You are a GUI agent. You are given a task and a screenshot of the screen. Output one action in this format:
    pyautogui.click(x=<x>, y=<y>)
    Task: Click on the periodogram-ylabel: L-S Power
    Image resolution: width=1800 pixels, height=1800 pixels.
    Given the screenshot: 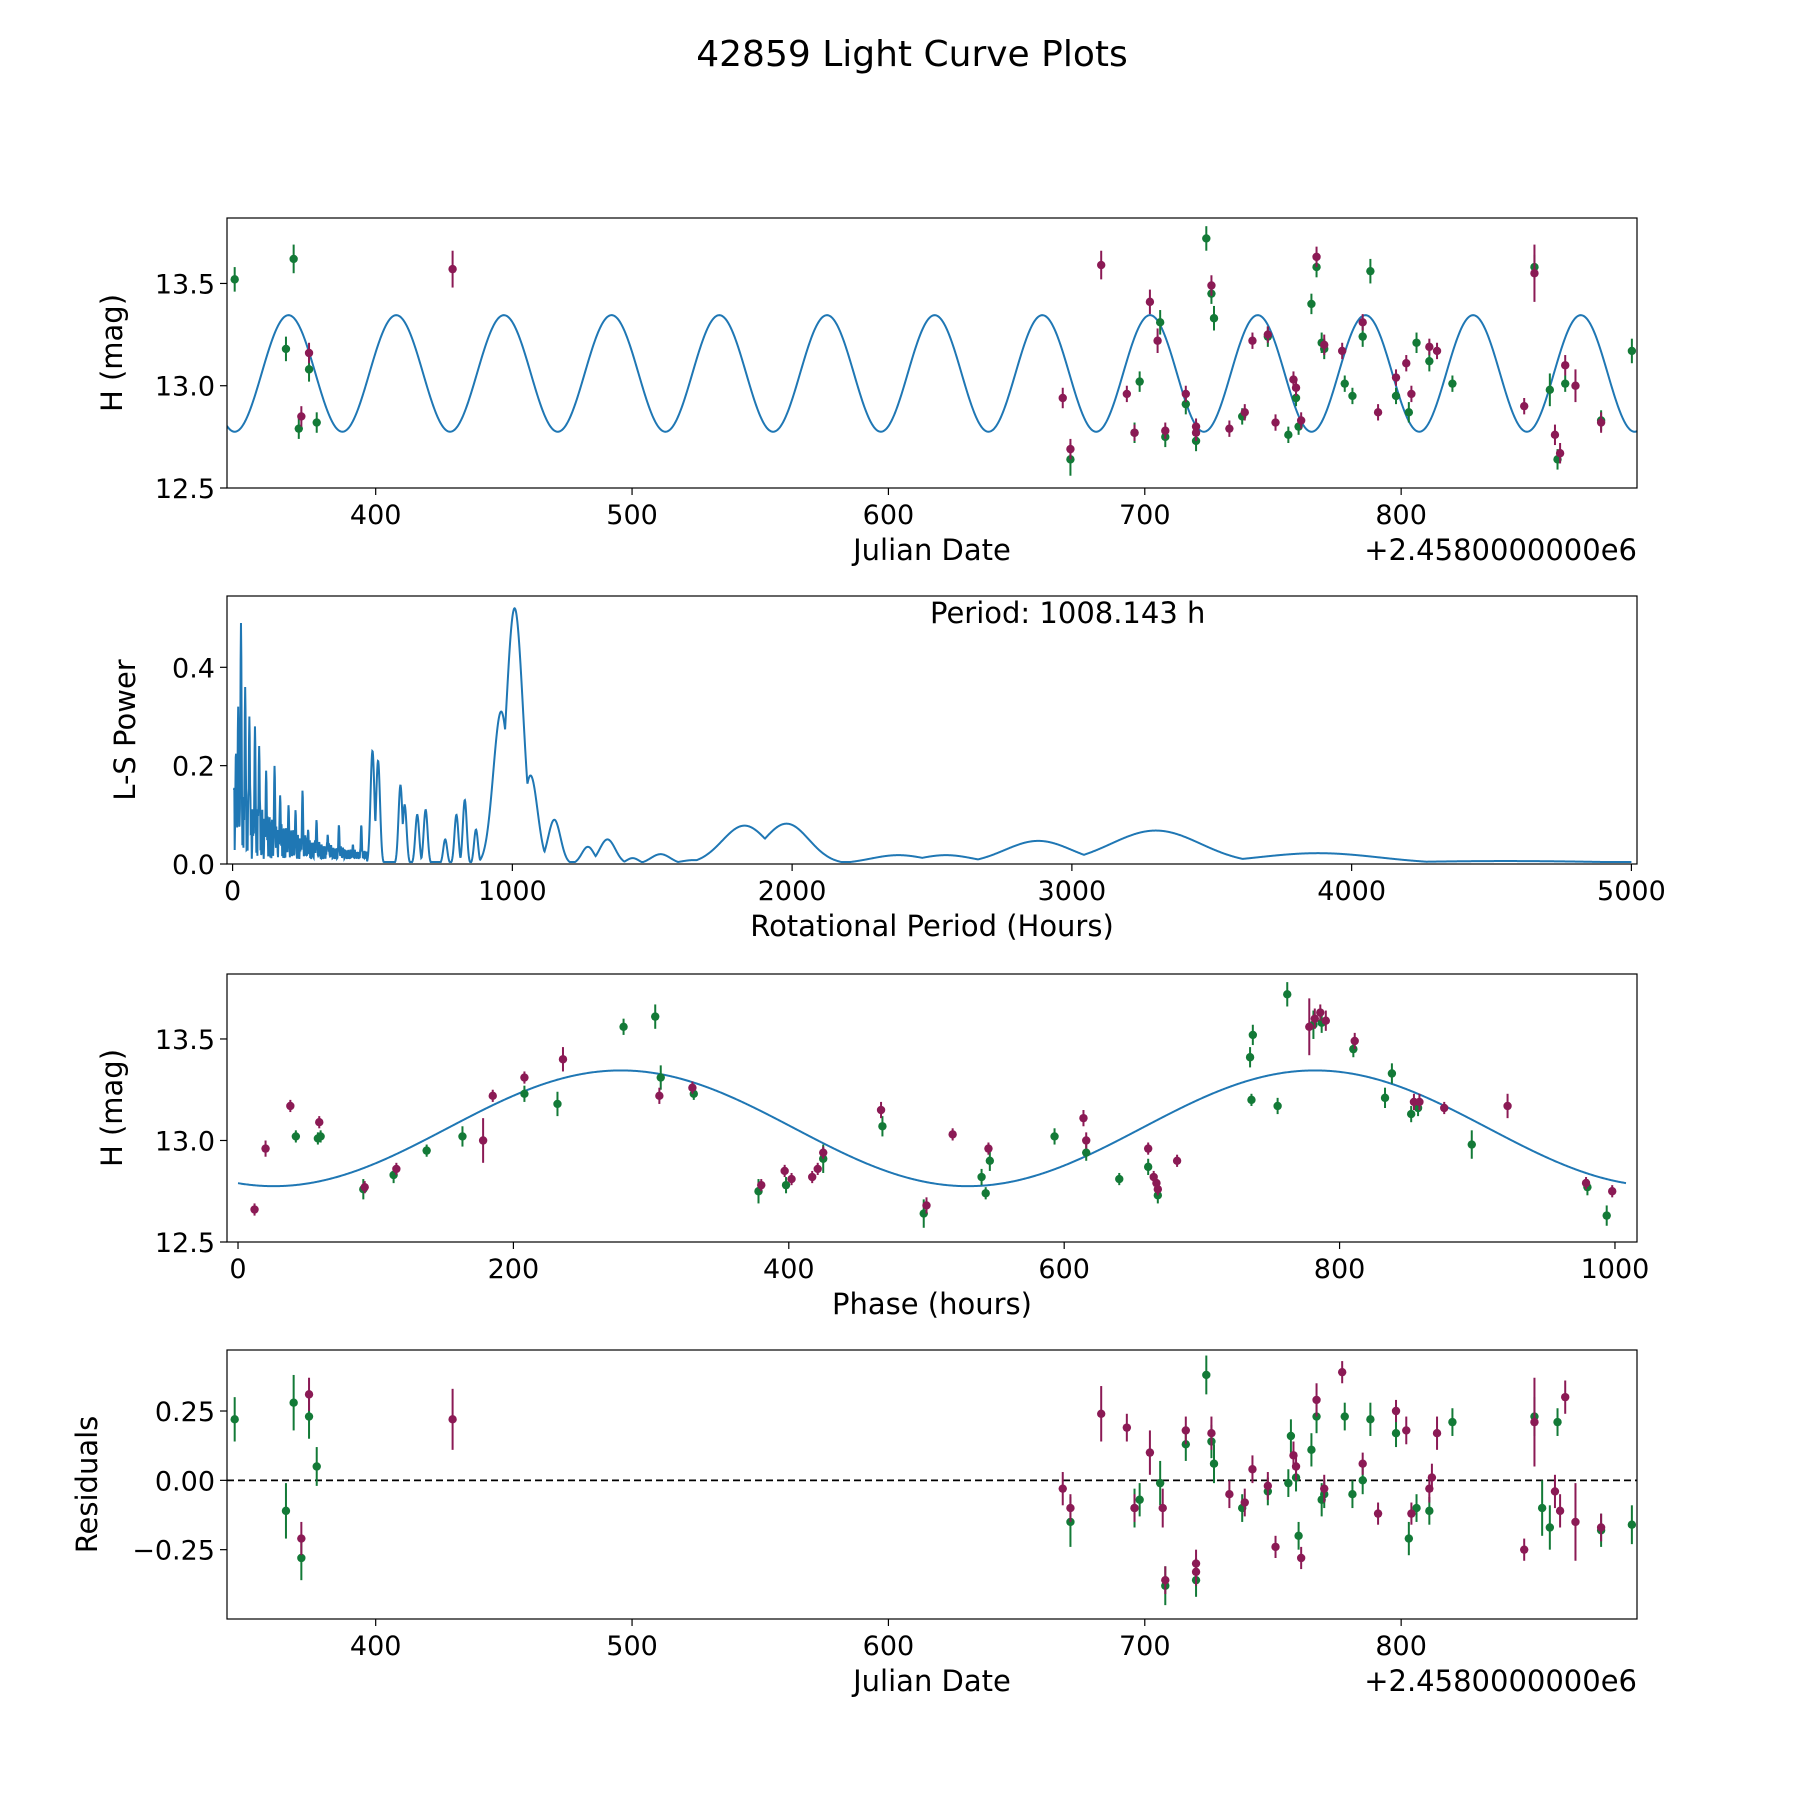 What is the action you would take?
    pyautogui.click(x=125, y=729)
    